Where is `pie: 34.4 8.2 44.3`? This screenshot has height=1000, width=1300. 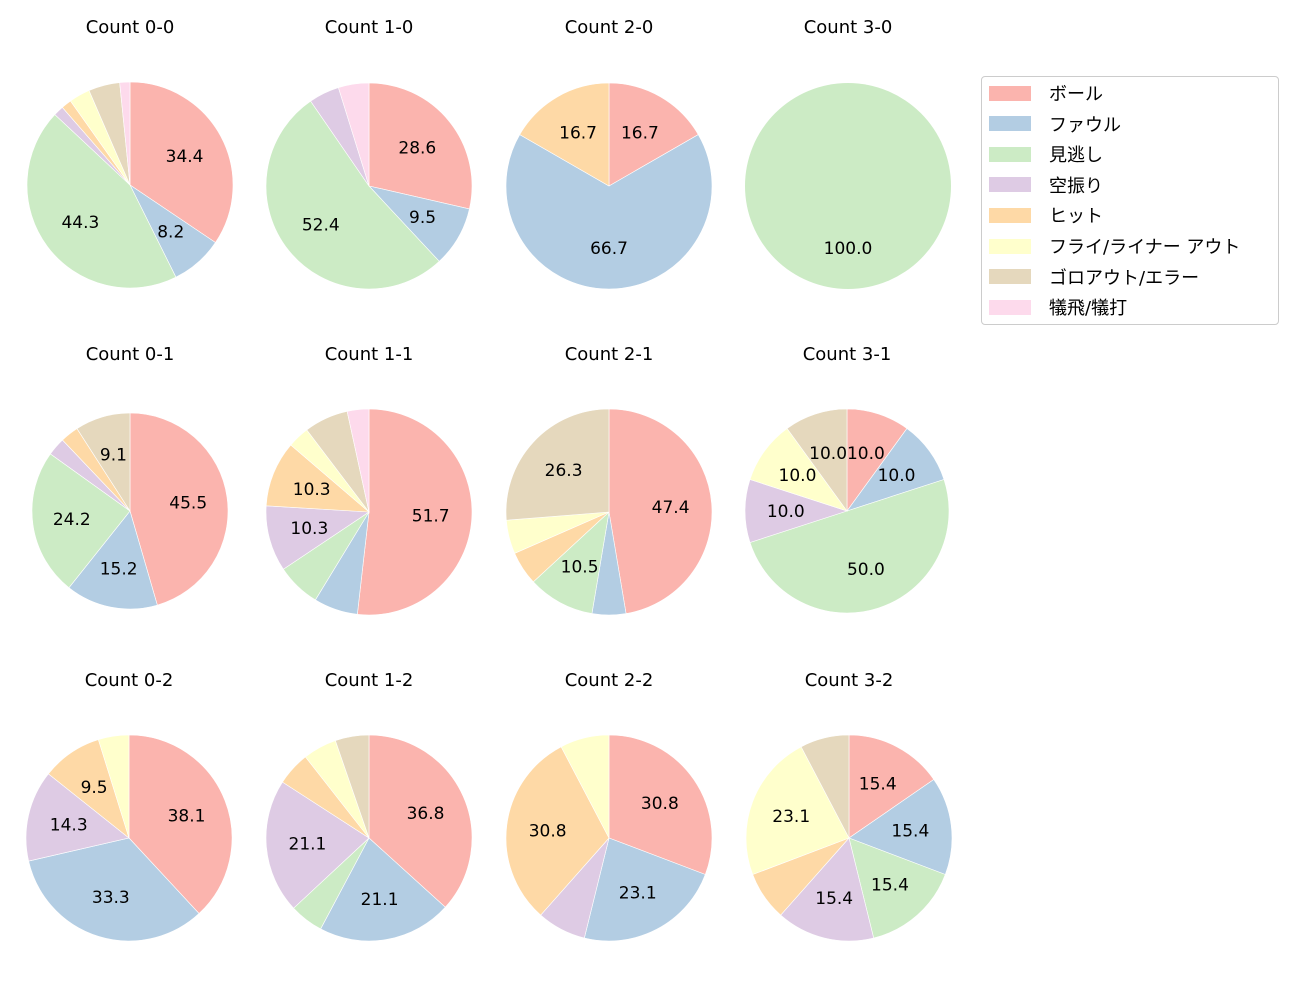 pie: 34.4 8.2 44.3 is located at coordinates (130, 185).